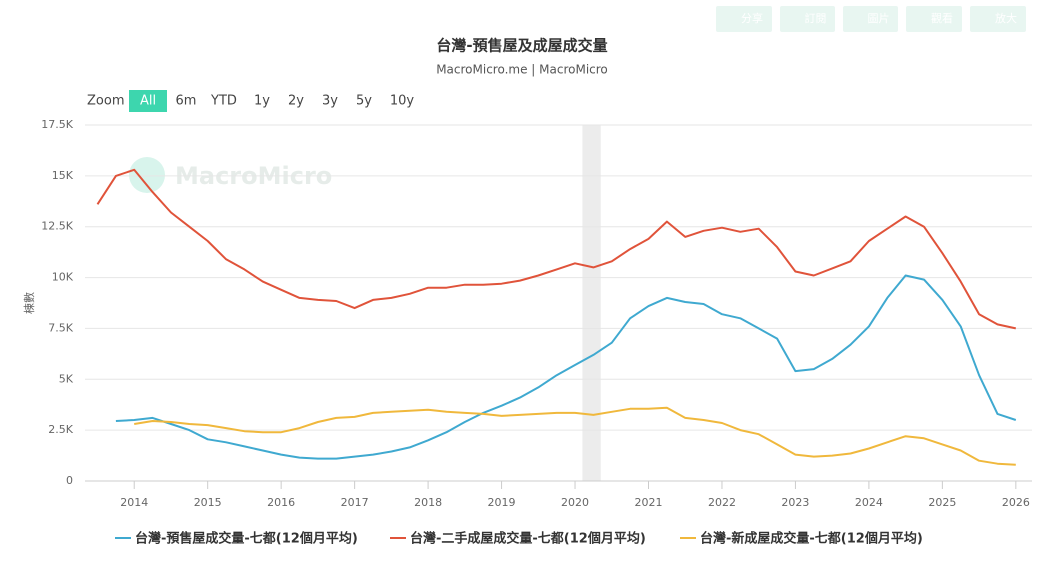 This screenshot has width=1044, height=565. What do you see at coordinates (60, 429) in the screenshot?
I see `y-tick-label: 2.5K` at bounding box center [60, 429].